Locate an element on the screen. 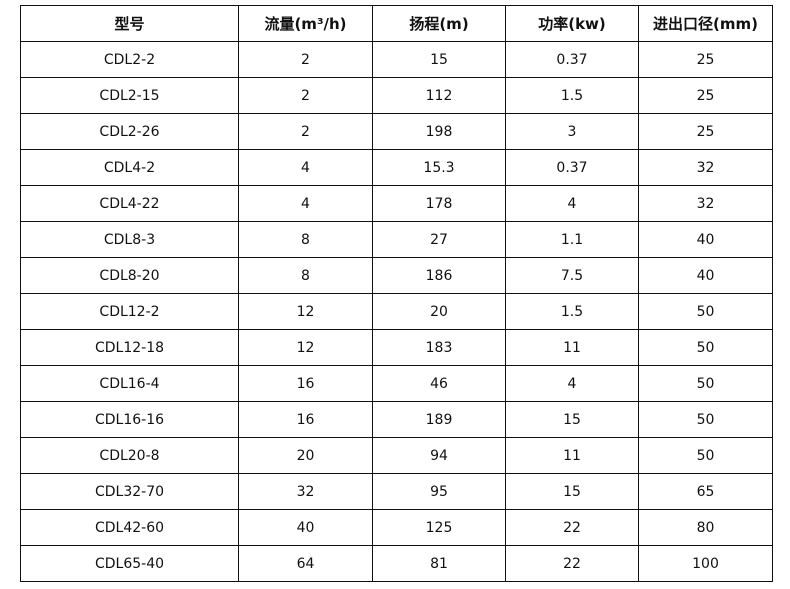  cell-power: 7.5 is located at coordinates (572, 275).